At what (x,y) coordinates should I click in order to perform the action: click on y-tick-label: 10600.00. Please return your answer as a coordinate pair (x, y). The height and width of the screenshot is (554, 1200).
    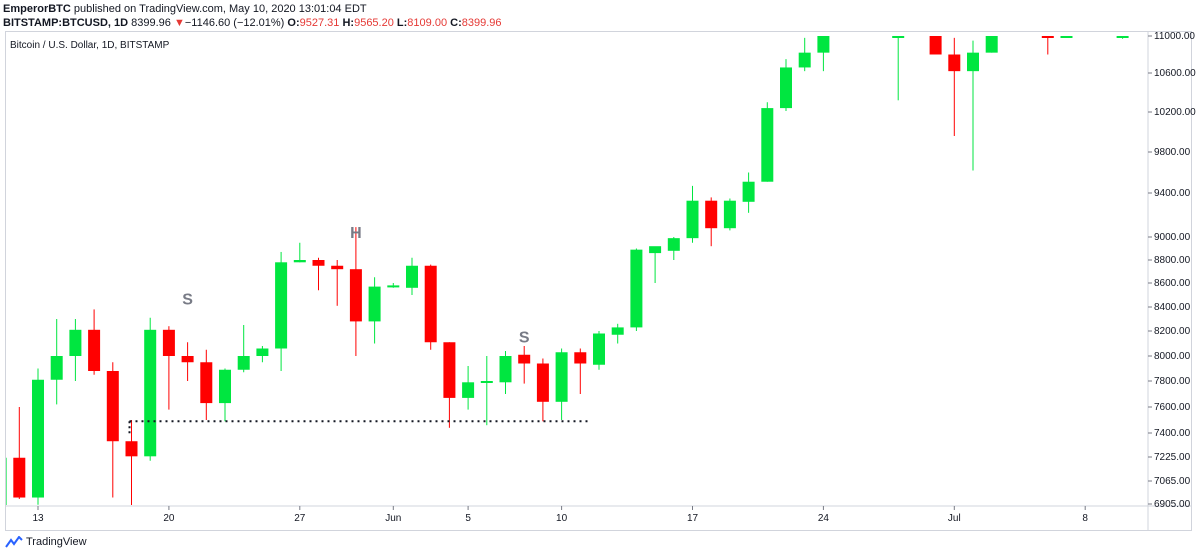
    Looking at the image, I should click on (1175, 73).